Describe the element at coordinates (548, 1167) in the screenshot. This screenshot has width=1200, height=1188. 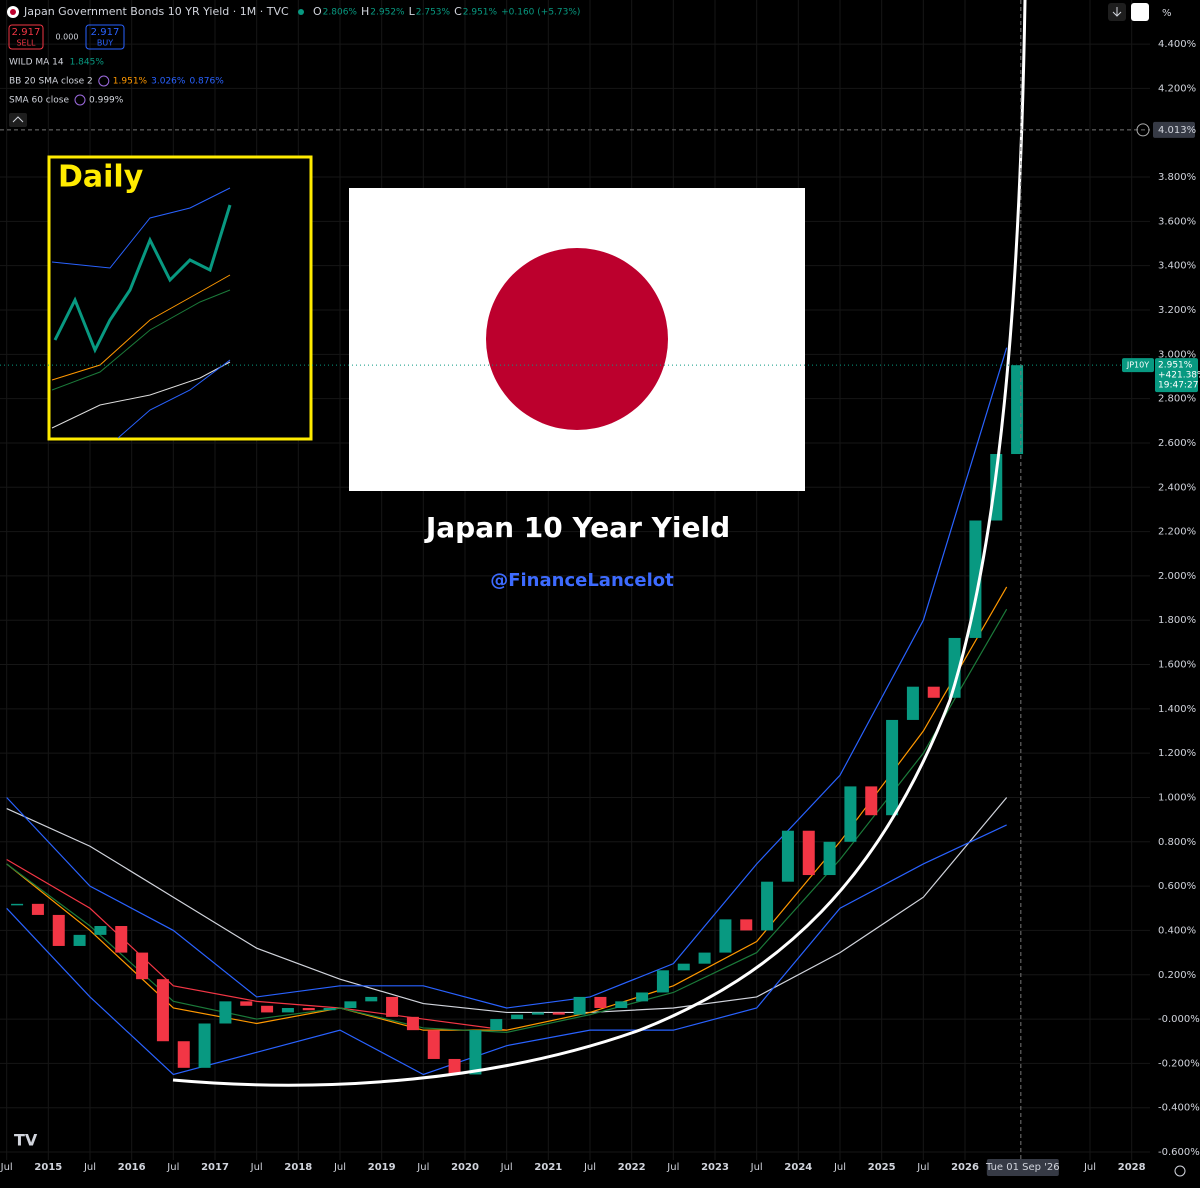
I see `x-tick-label: 2021` at that location.